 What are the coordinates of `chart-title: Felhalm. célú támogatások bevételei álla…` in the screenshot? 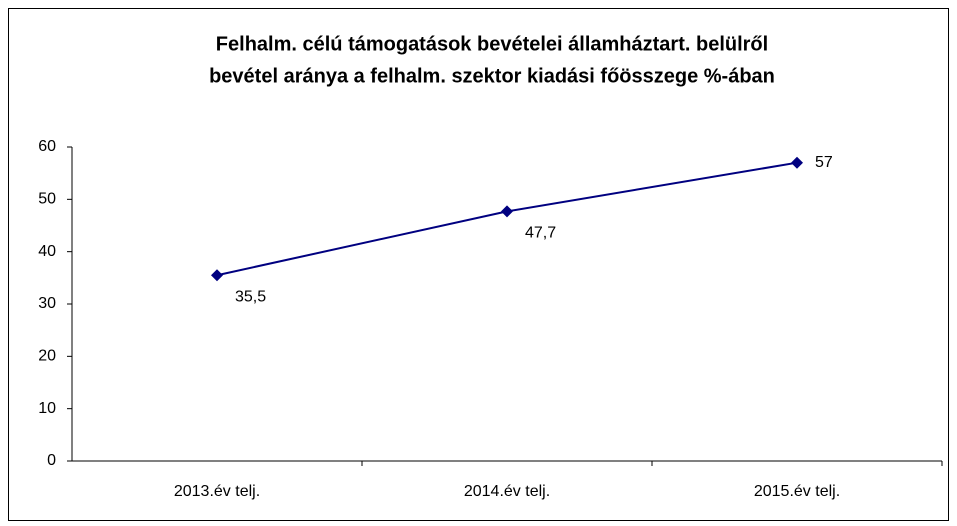 It's located at (492, 44).